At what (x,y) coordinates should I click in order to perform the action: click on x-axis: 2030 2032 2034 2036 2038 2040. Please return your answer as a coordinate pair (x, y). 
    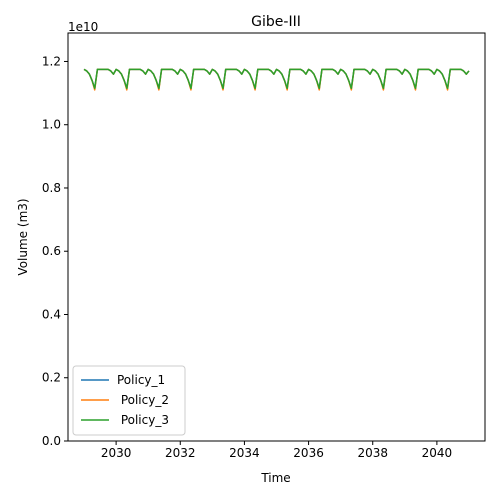
    Looking at the image, I should click on (276, 450).